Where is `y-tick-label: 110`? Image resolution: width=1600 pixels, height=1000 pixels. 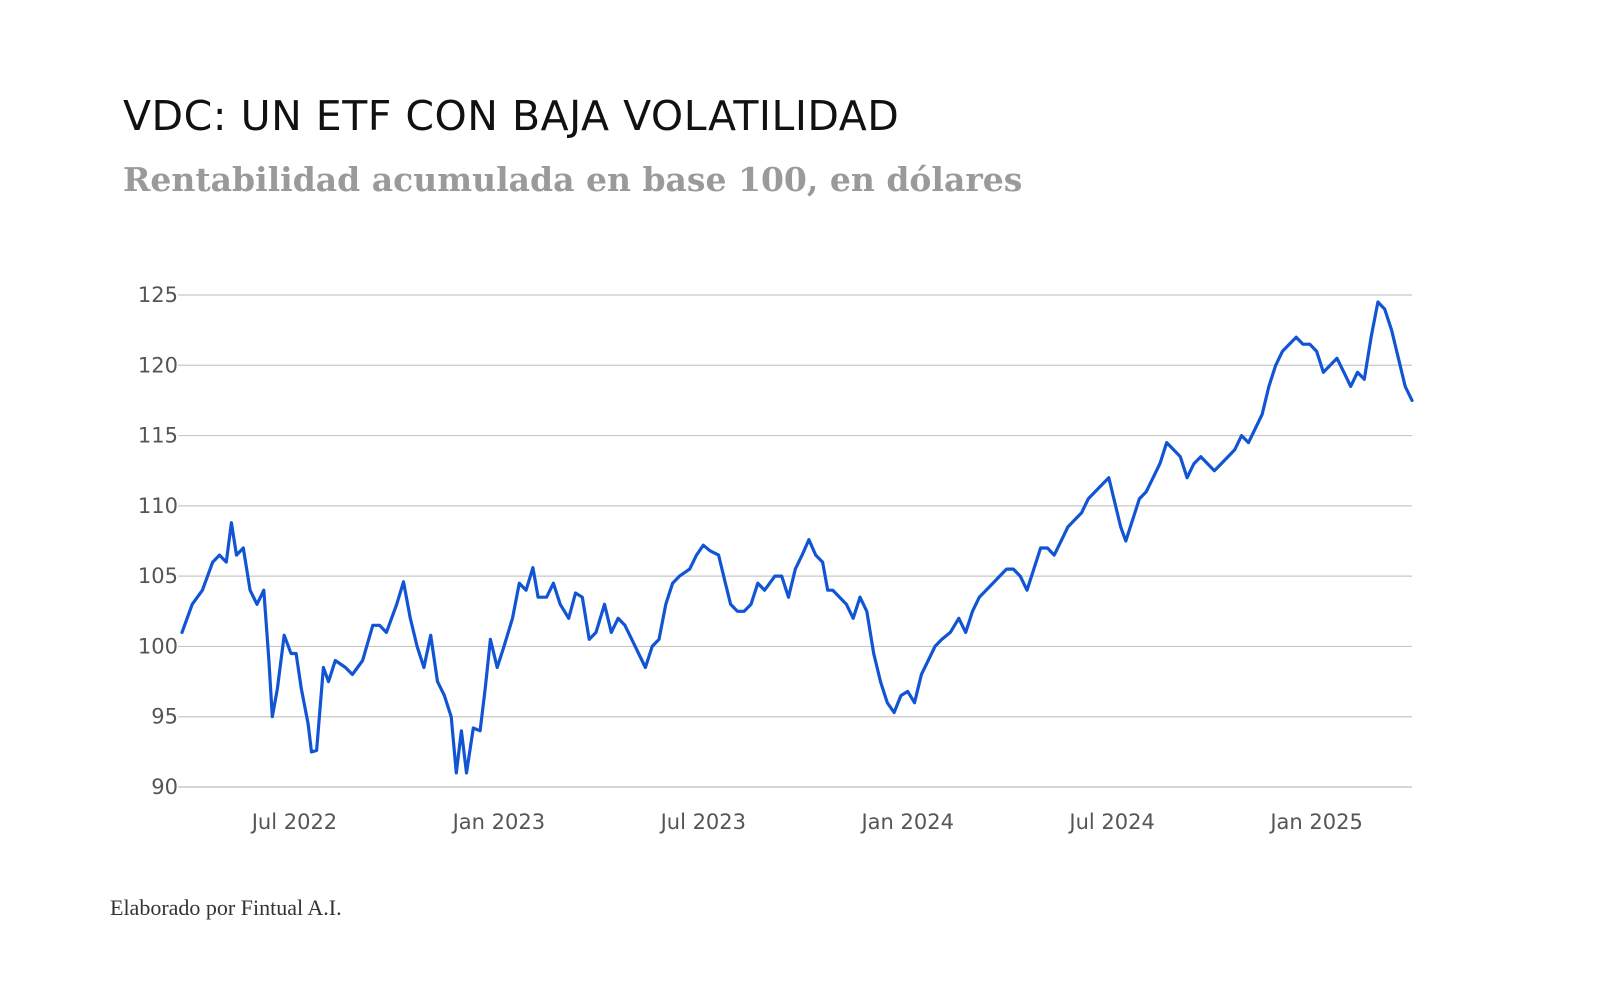 y-tick-label: 110 is located at coordinates (158, 506).